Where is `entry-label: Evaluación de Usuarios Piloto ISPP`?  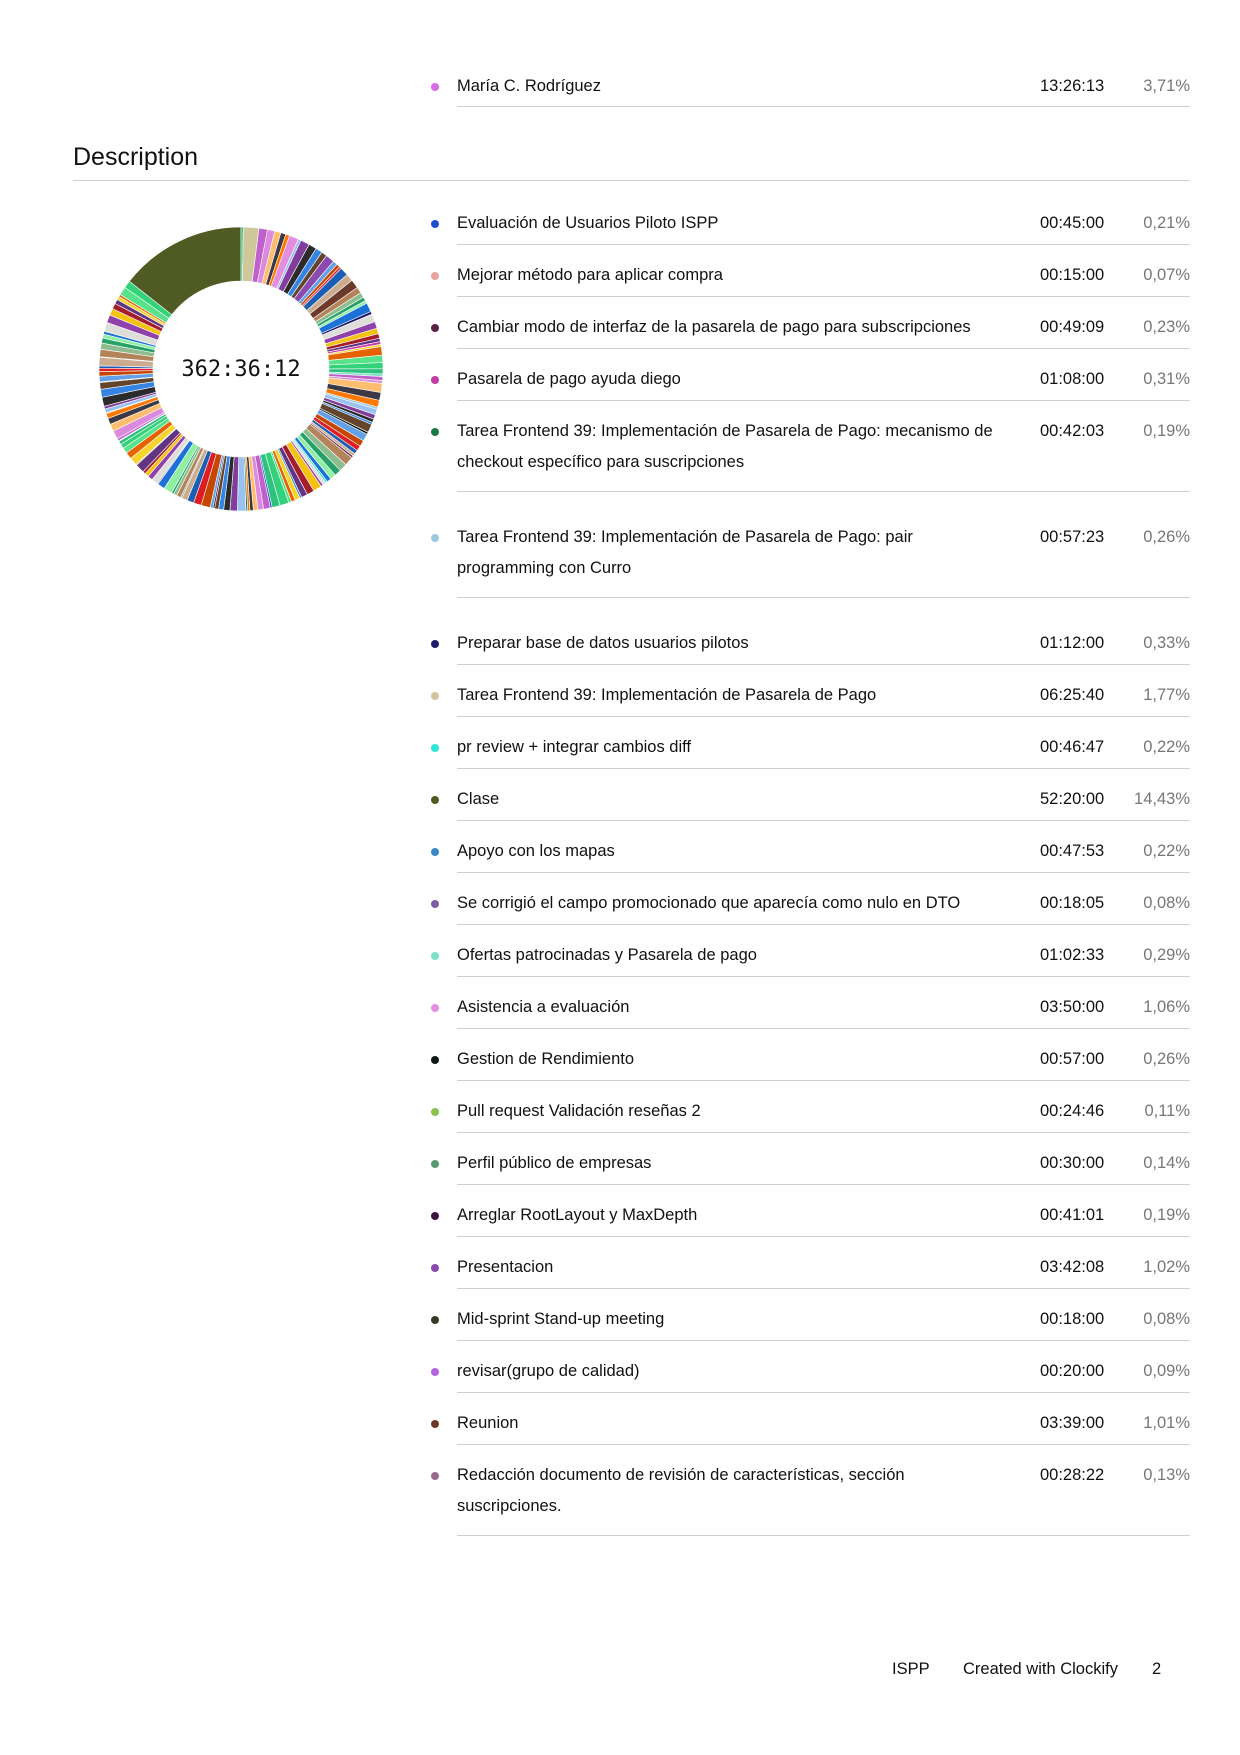
entry-label: Evaluación de Usuarios Piloto ISPP is located at coordinates (588, 223).